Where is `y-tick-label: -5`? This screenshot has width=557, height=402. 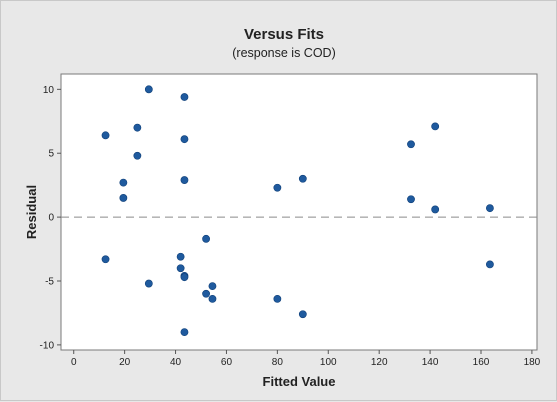
y-tick-label: -5 is located at coordinates (49, 282).